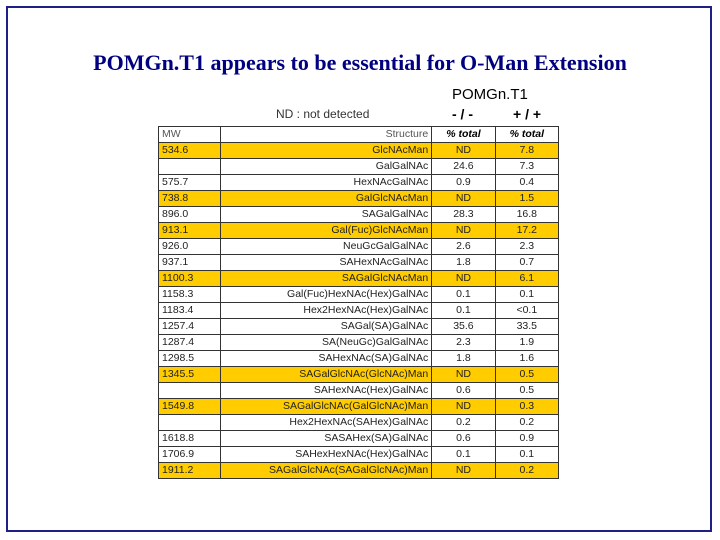  Describe the element at coordinates (527, 326) in the screenshot. I see `cell-wt-pct: 33.5` at that location.